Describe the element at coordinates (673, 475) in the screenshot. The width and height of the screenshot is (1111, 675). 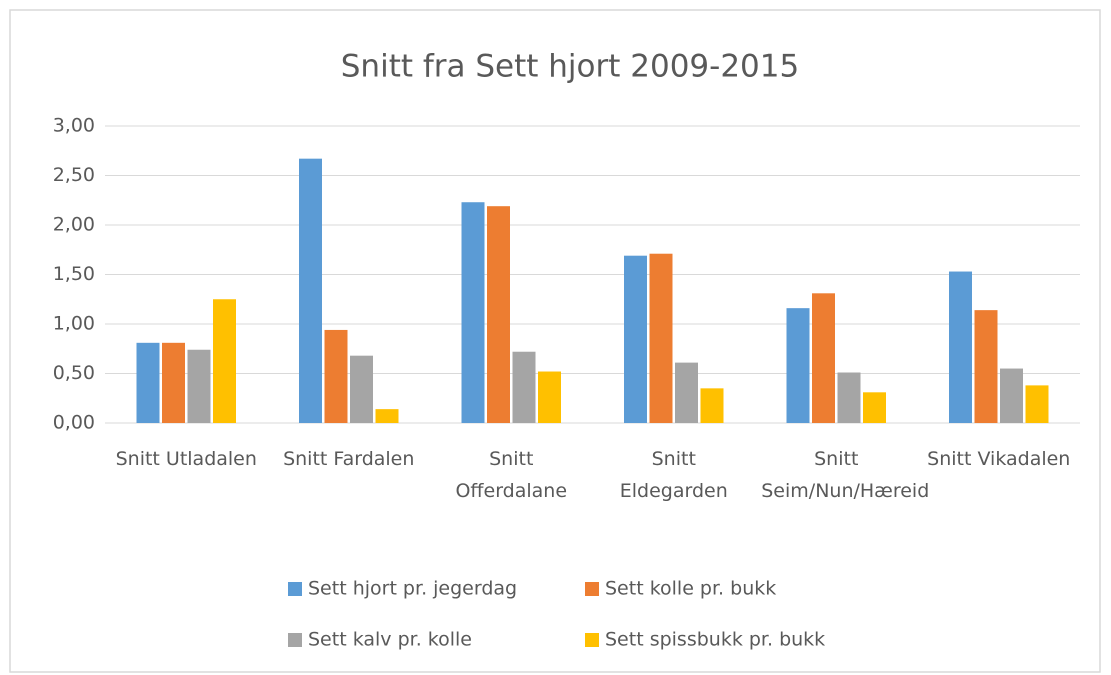
I see `x-tick-label: Snitt Eldegarden` at that location.